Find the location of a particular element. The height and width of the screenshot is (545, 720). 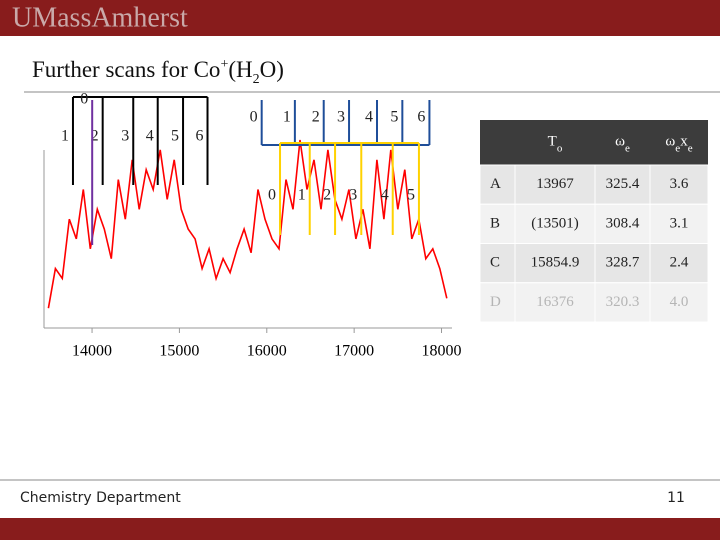

brand: UMassAmherst is located at coordinates (100, 17).